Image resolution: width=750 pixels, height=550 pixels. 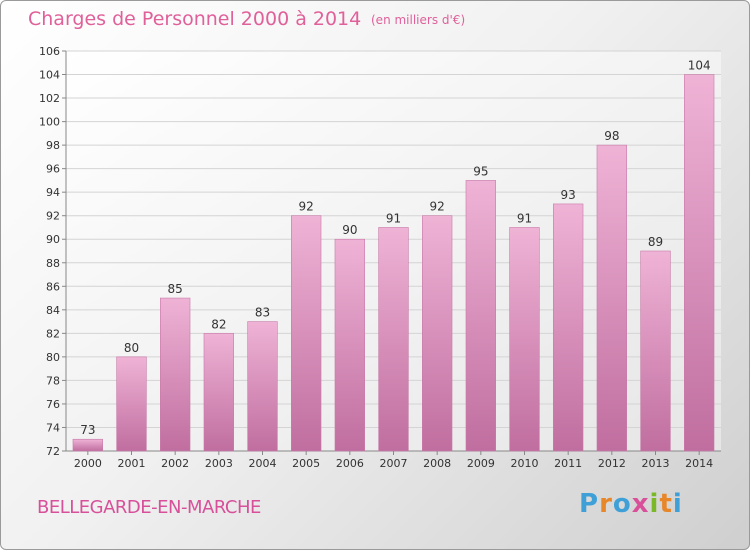 What do you see at coordinates (53, 451) in the screenshot?
I see `y-tick-label: 72` at bounding box center [53, 451].